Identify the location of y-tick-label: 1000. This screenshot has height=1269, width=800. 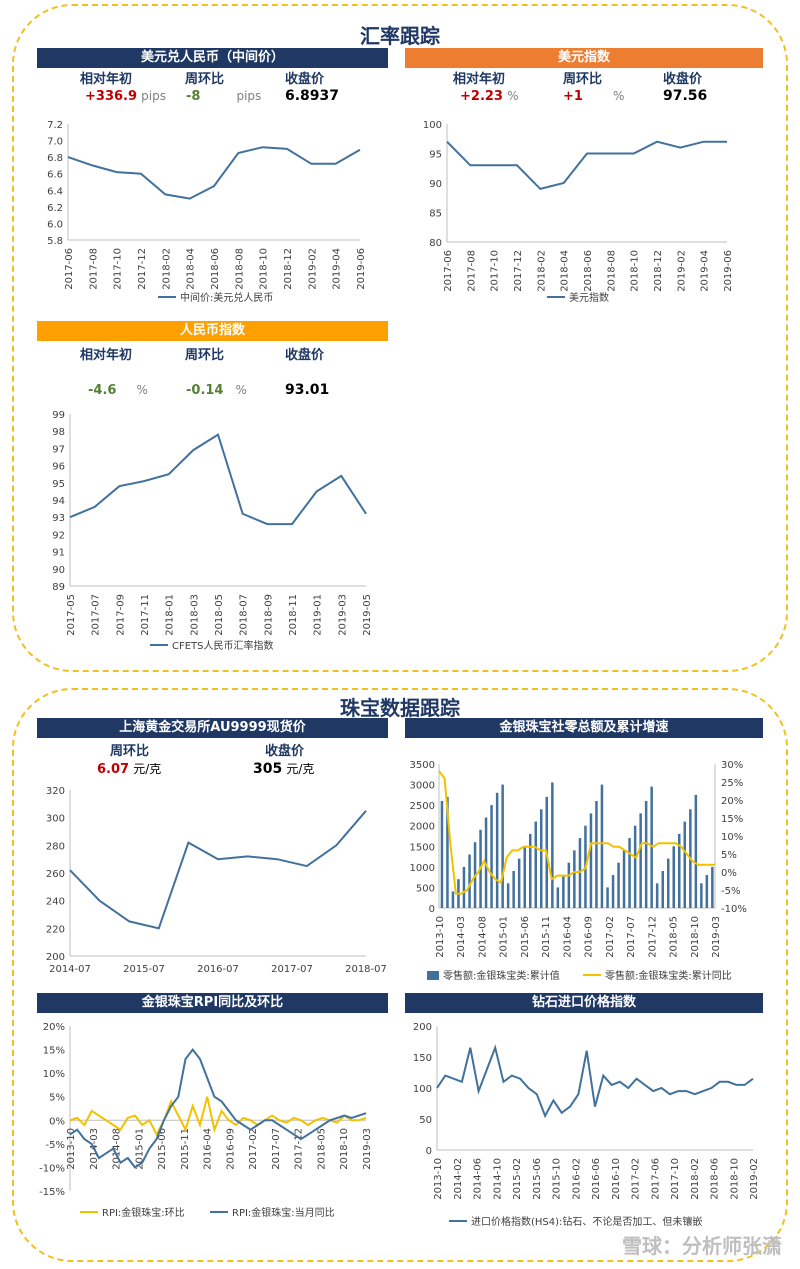
(422, 868).